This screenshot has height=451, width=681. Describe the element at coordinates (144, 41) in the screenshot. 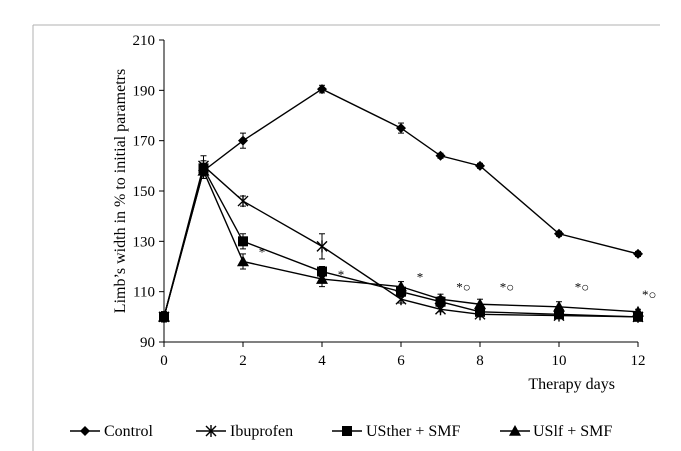

I see `y-tick-label: 210` at that location.